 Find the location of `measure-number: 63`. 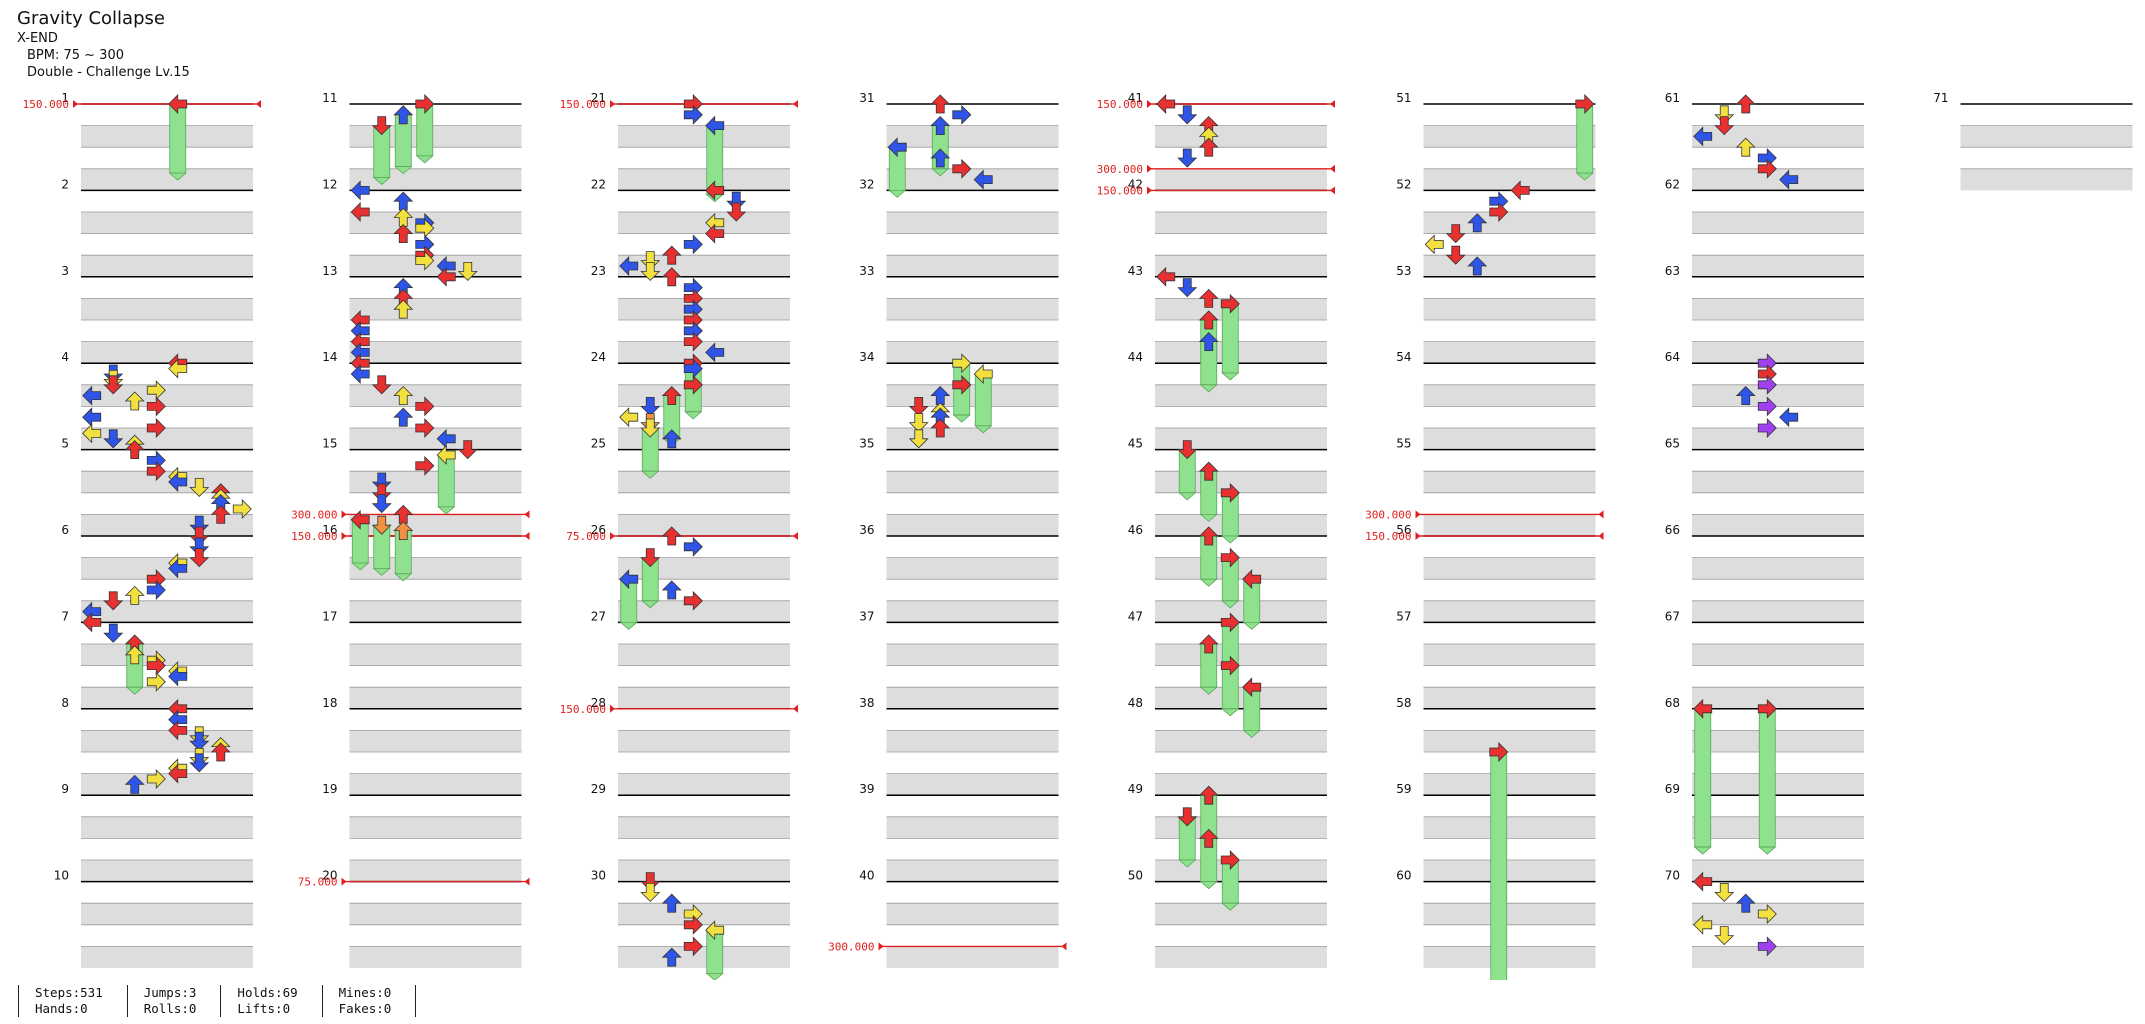

measure-number: 63 is located at coordinates (1672, 271).